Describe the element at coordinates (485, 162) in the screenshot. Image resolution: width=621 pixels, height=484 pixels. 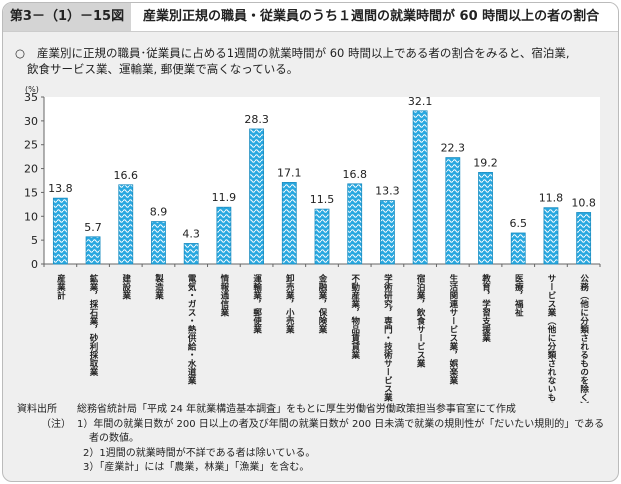
I see `data-label: 19.2` at that location.